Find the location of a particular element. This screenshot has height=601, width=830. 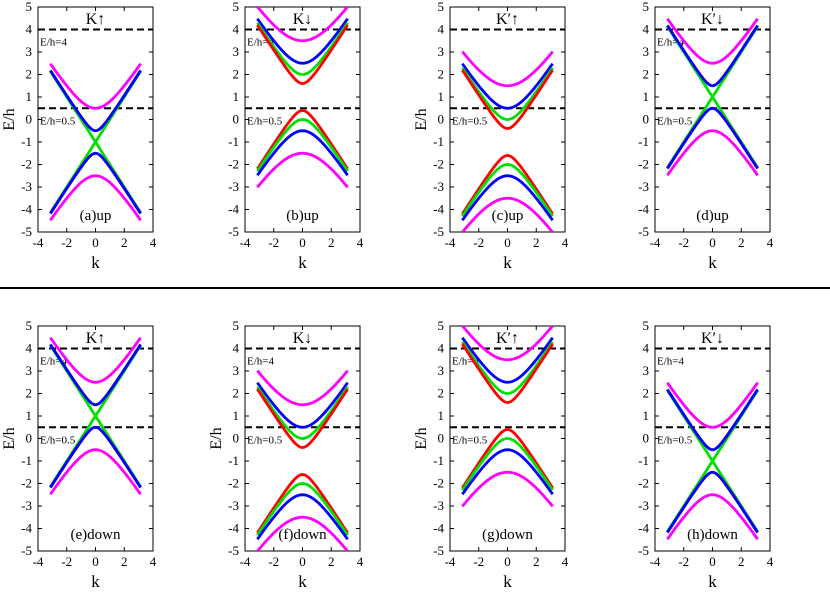

y-axis-label: E/h is located at coordinates (9, 438).